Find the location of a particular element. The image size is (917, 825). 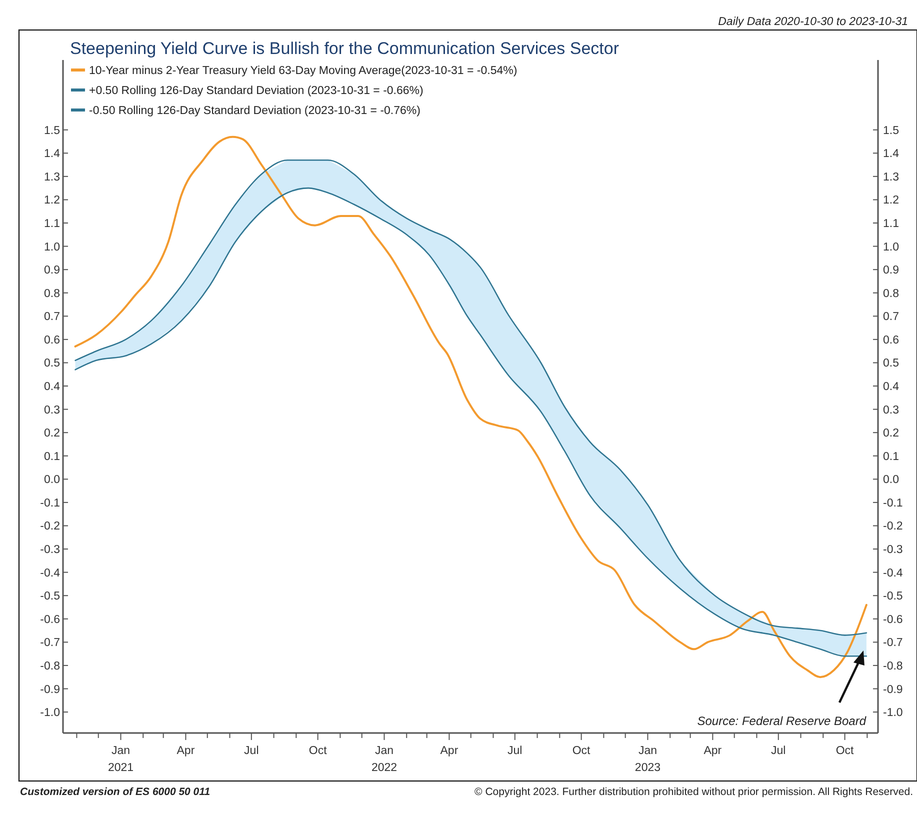

y-tick-label: 0.8 is located at coordinates (52, 294).